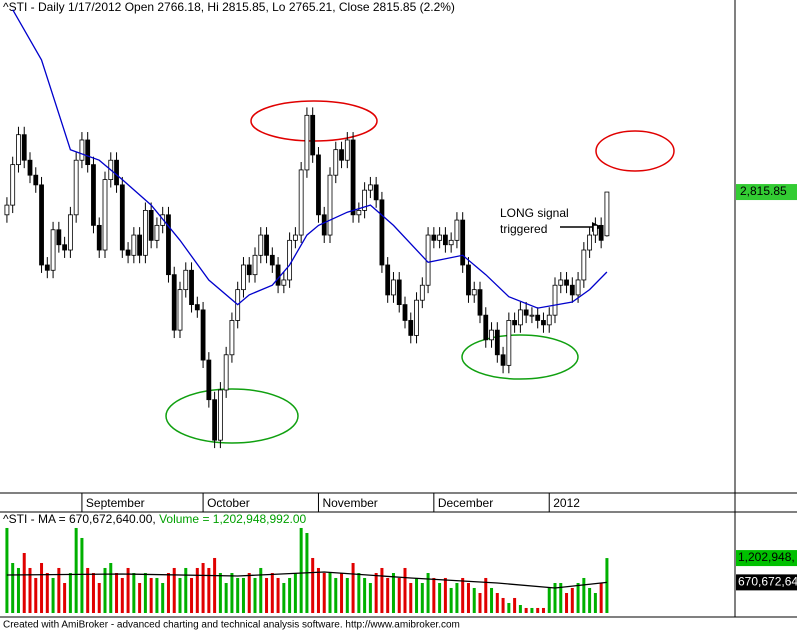 The width and height of the screenshot is (797, 631). What do you see at coordinates (465, 503) in the screenshot?
I see `x-tick-label: December` at bounding box center [465, 503].